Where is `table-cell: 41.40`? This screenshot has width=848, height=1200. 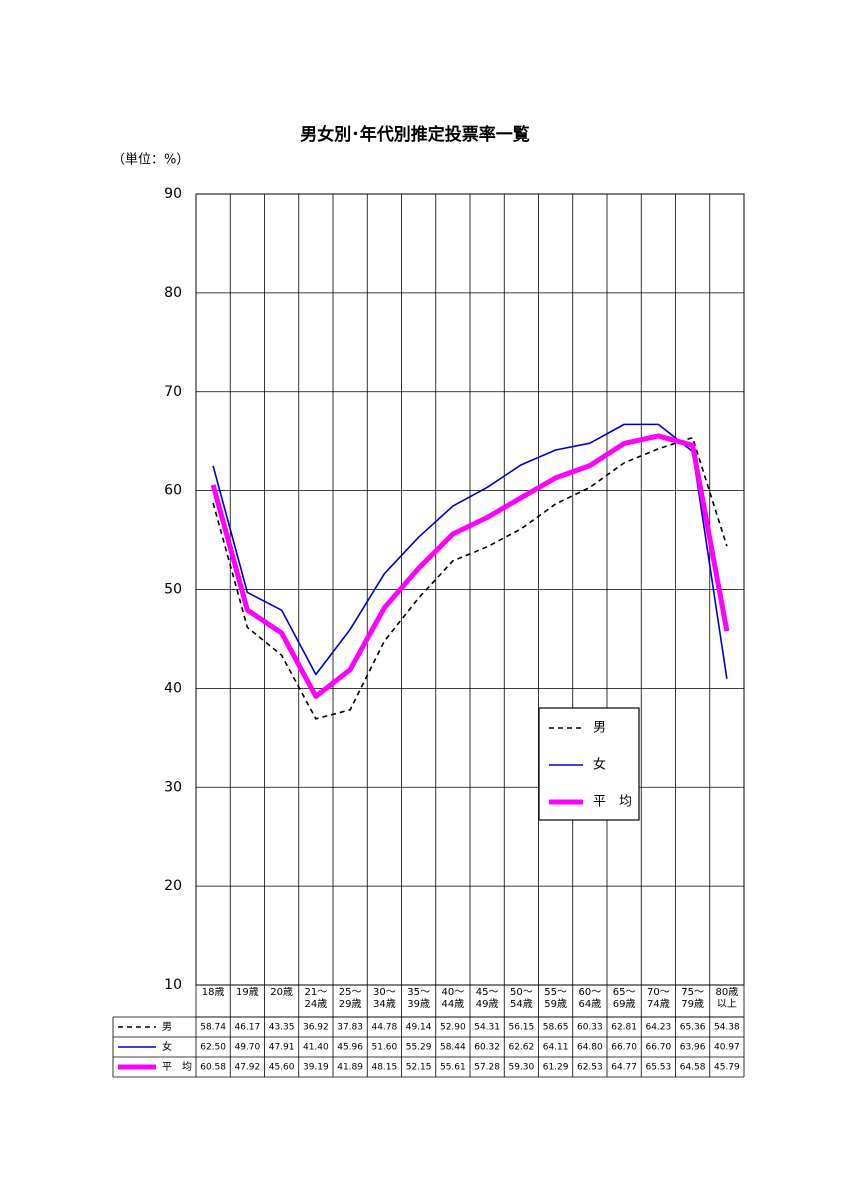
table-cell: 41.40 is located at coordinates (316, 1048).